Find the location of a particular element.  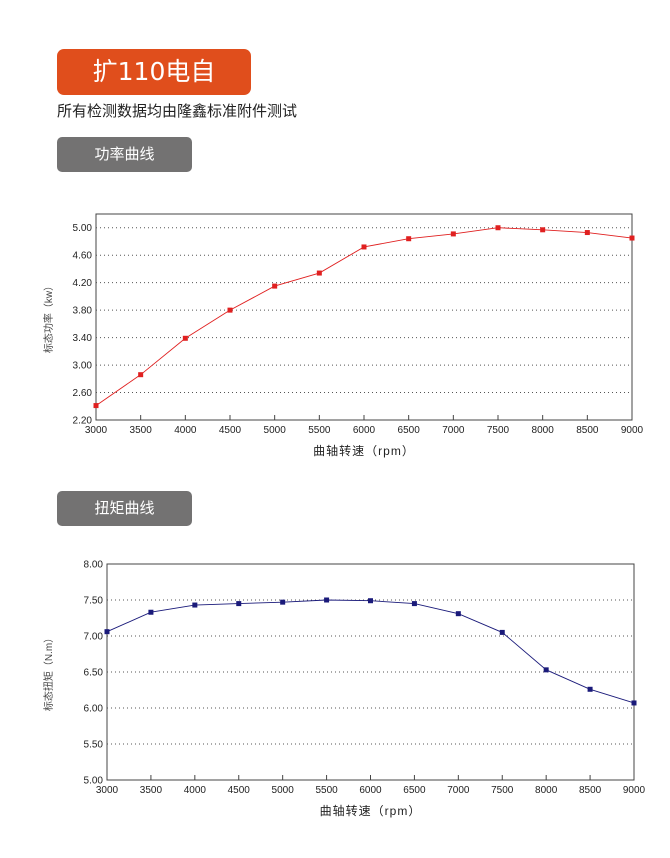

section-power-label: 功率曲线 is located at coordinates (124, 154).